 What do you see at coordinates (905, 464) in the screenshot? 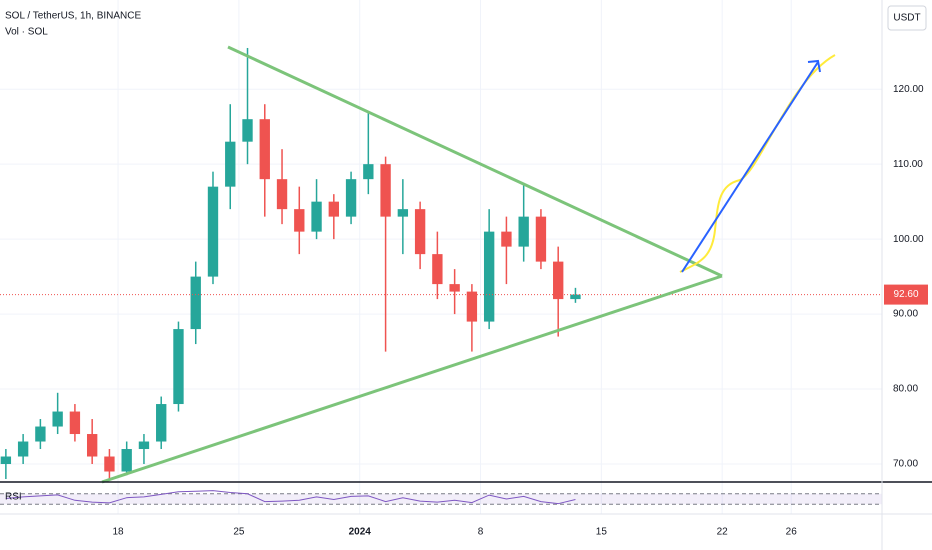
I see `y-tick-label: 70.00` at bounding box center [905, 464].